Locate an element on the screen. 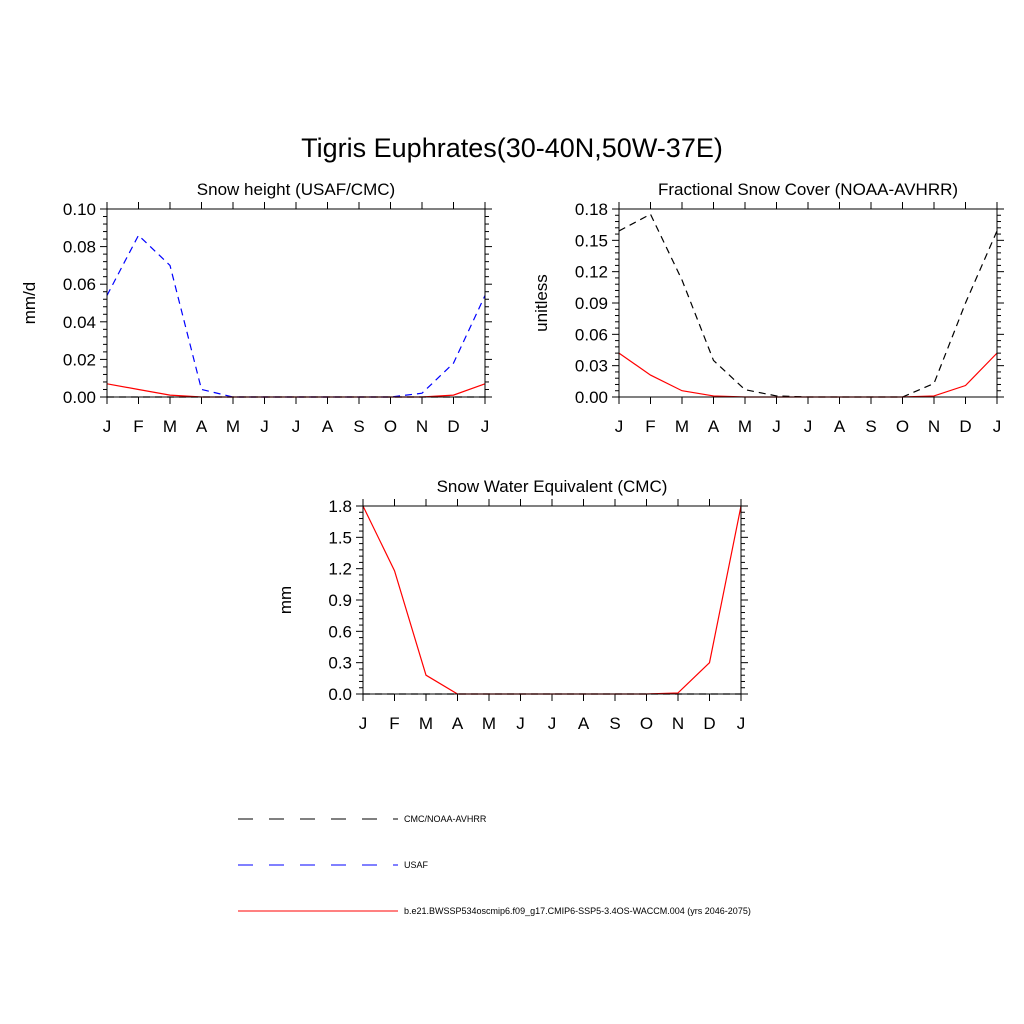 The height and width of the screenshot is (1024, 1024). y-axis-label: mm is located at coordinates (285, 600).